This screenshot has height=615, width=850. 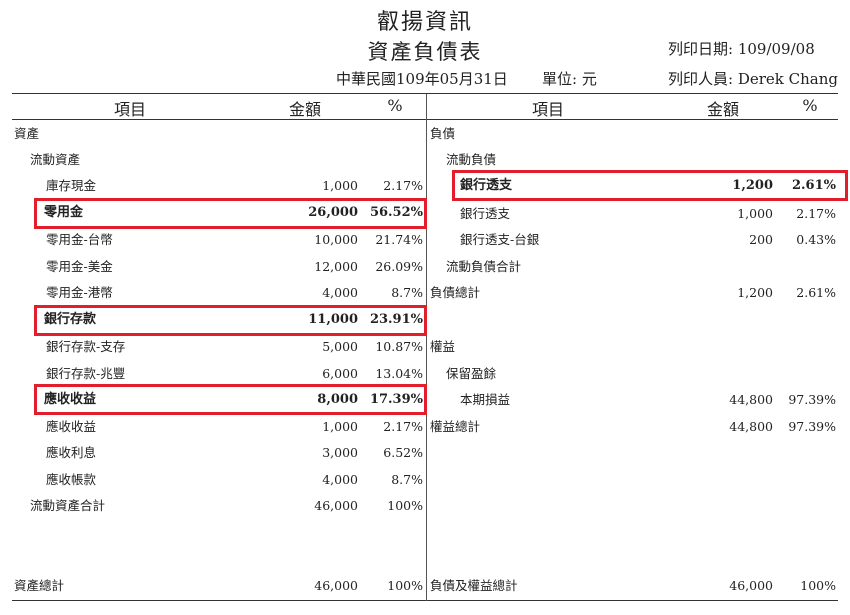 What do you see at coordinates (818, 585) in the screenshot?
I see `total-liabilities-equity-percent: 100%` at bounding box center [818, 585].